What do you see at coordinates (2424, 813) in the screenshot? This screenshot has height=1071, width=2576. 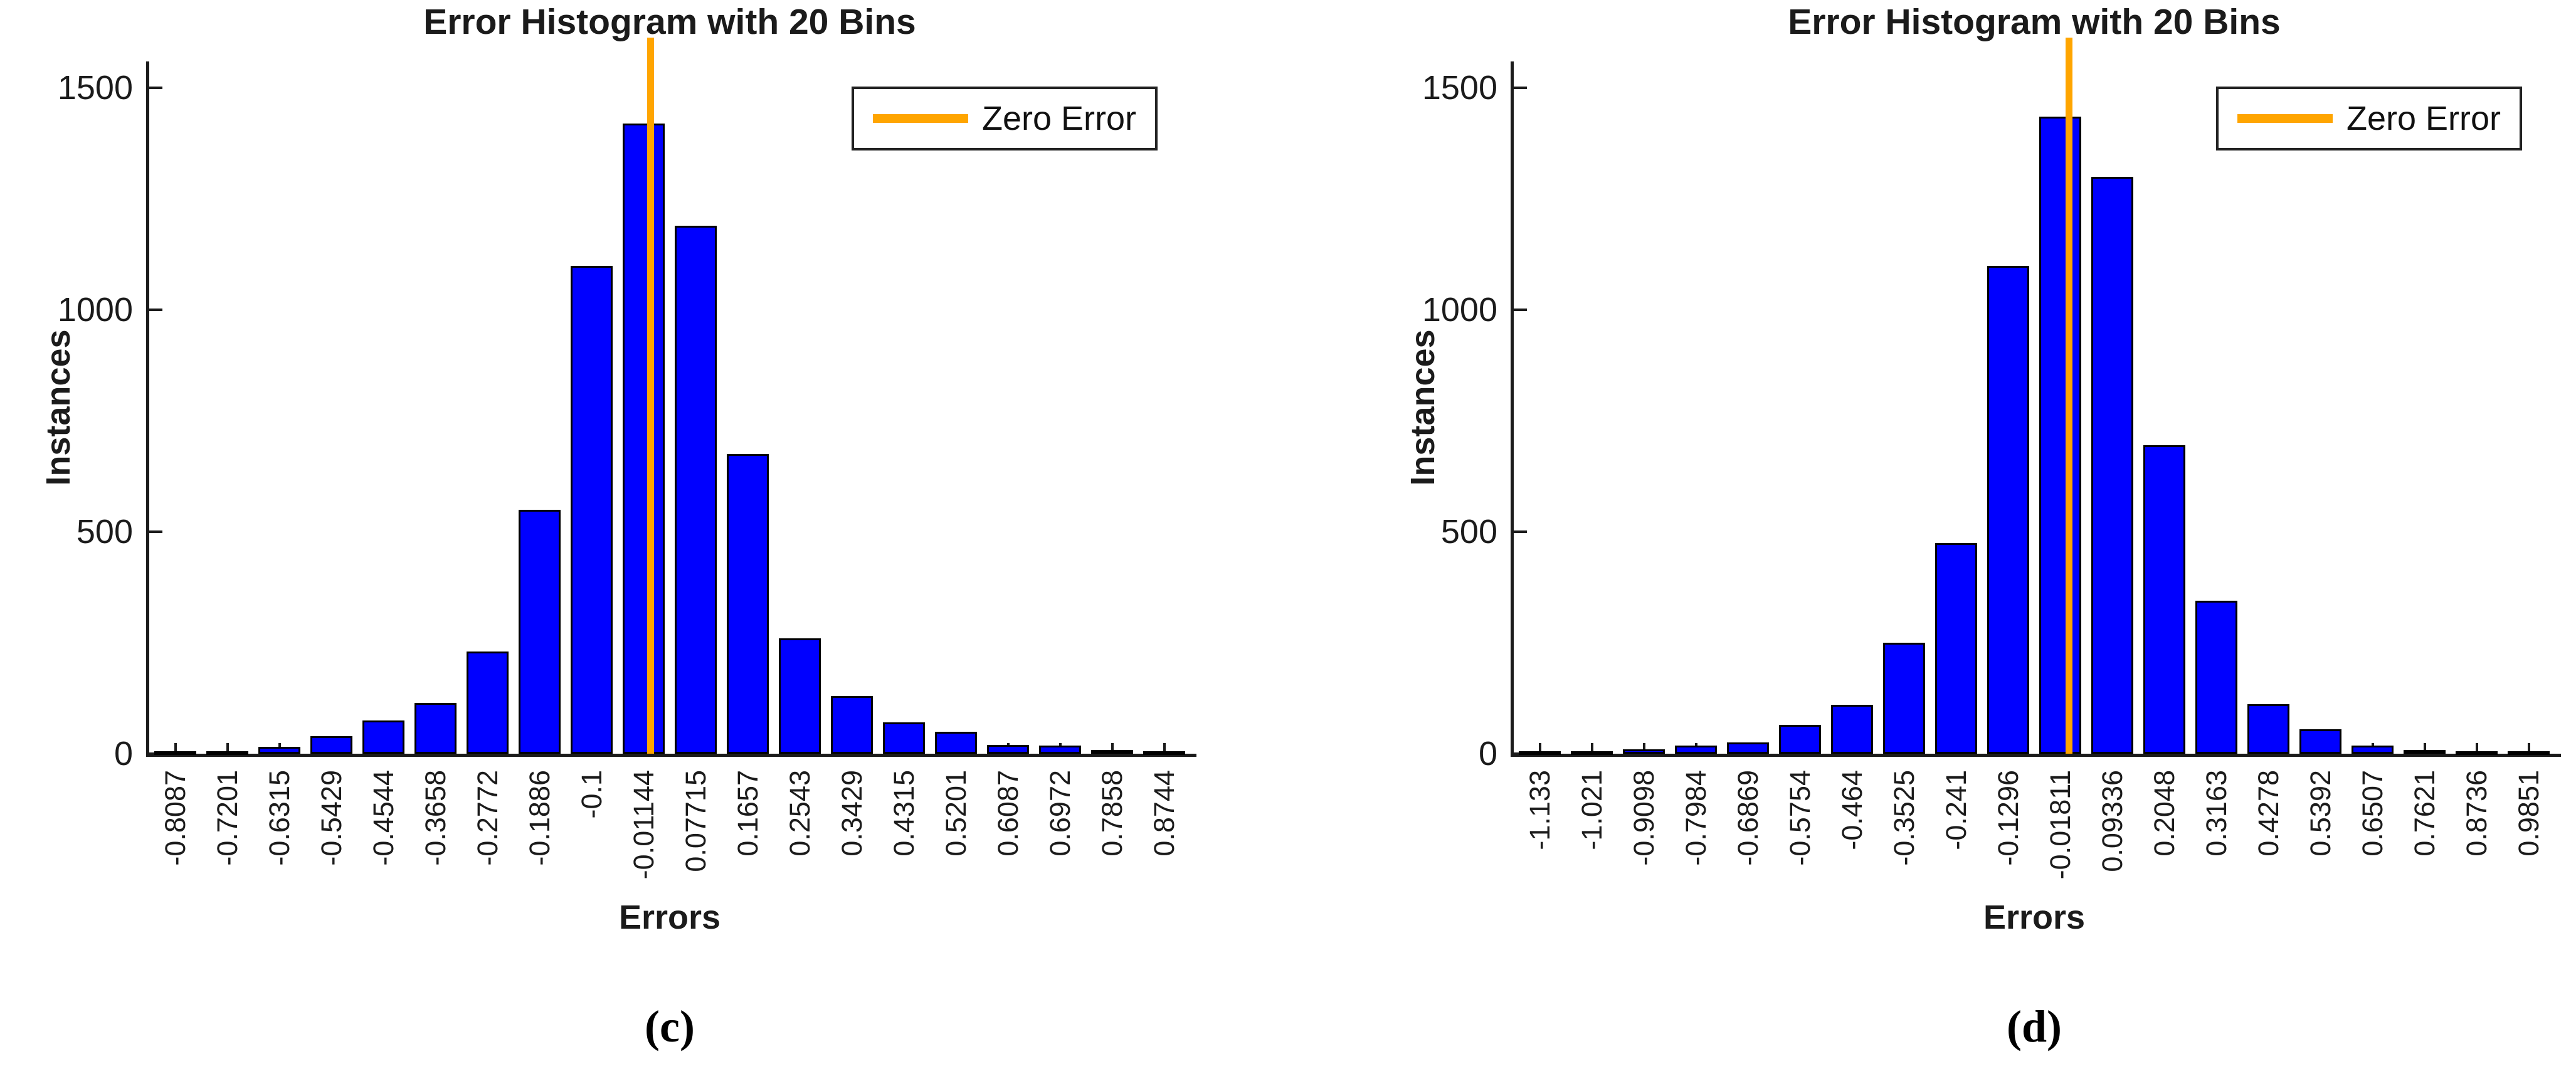 I see `x-tick-label: 0.7621` at bounding box center [2424, 813].